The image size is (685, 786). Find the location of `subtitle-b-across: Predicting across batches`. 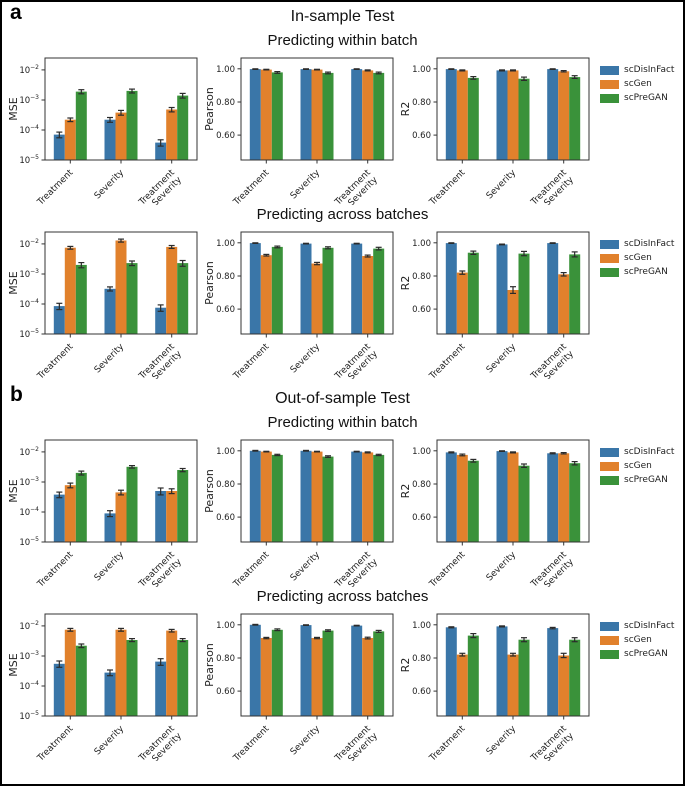

subtitle-b-across: Predicting across batches is located at coordinates (342, 596).